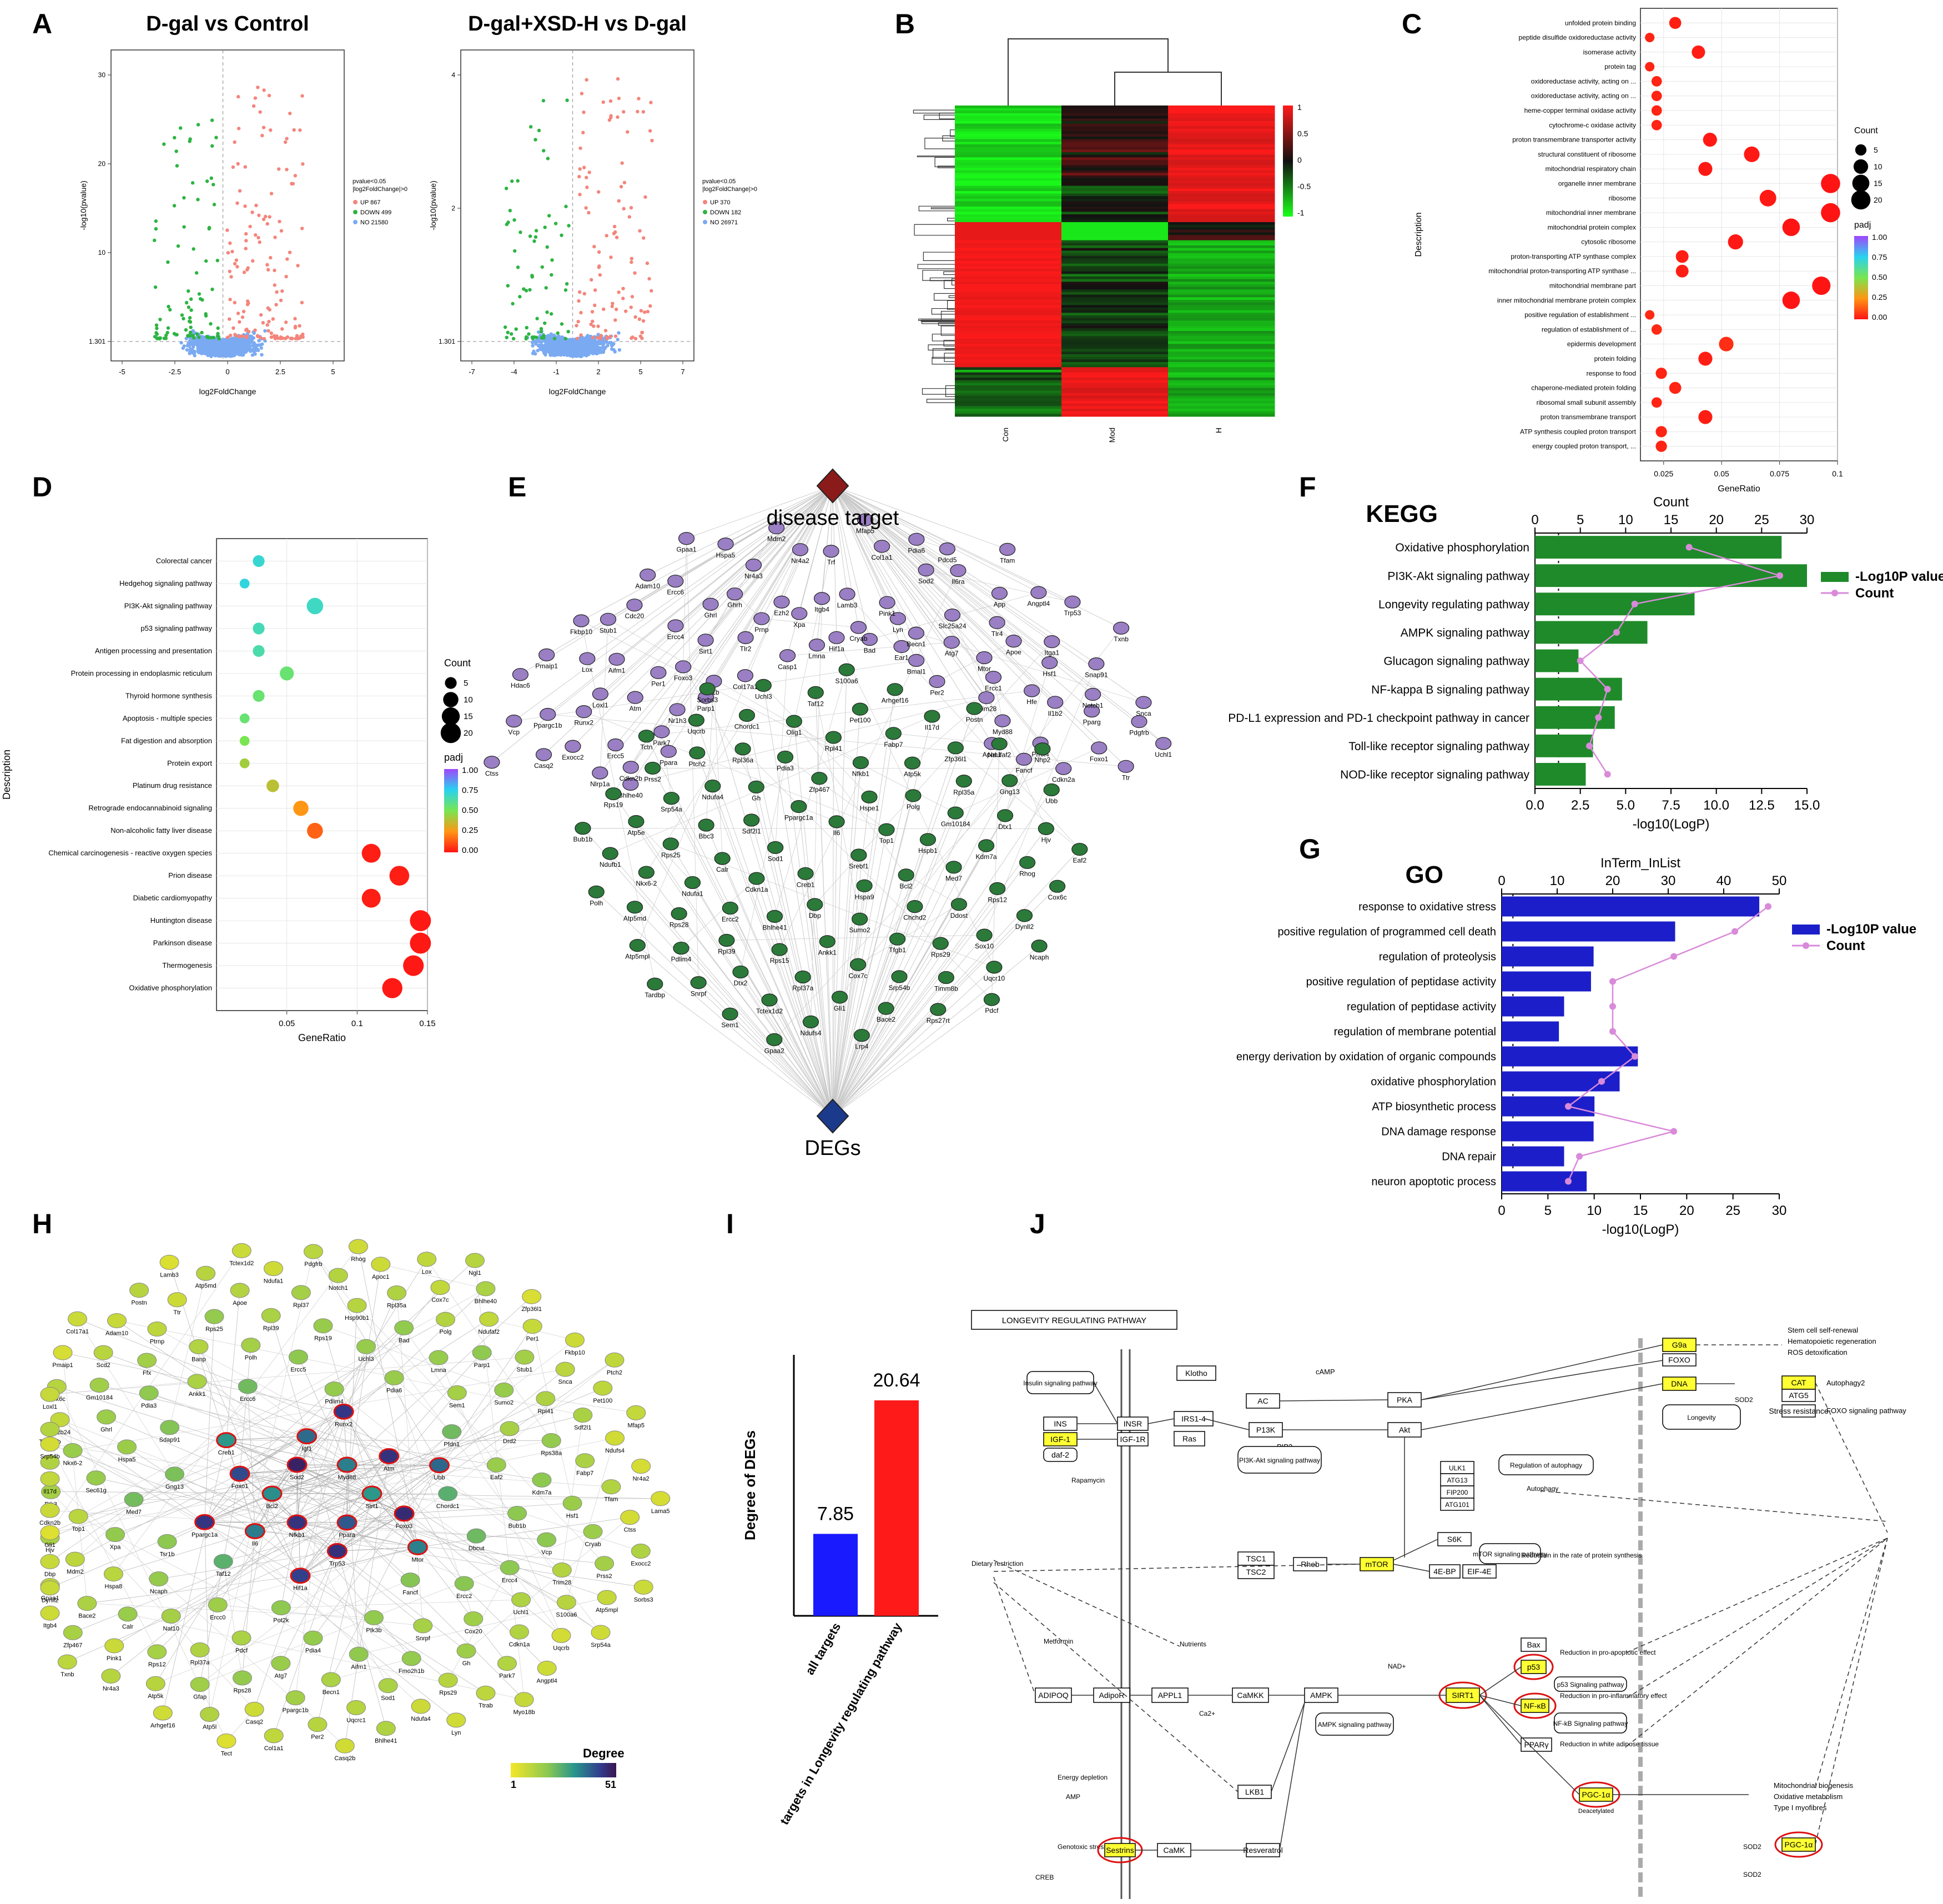  What do you see at coordinates (906, 886) in the screenshot?
I see `network-node-label: Bcl2` at bounding box center [906, 886].